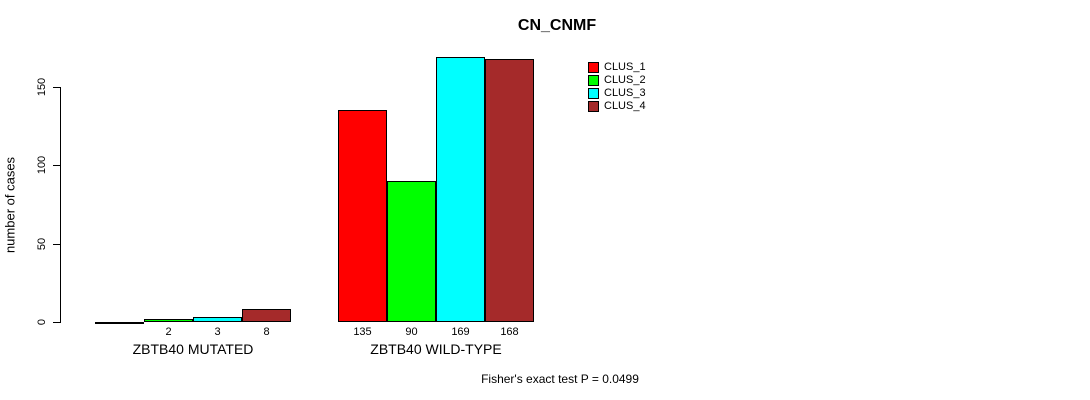 The height and width of the screenshot is (400, 1090). I want to click on y-axis-label: number of cases, so click(10, 205).